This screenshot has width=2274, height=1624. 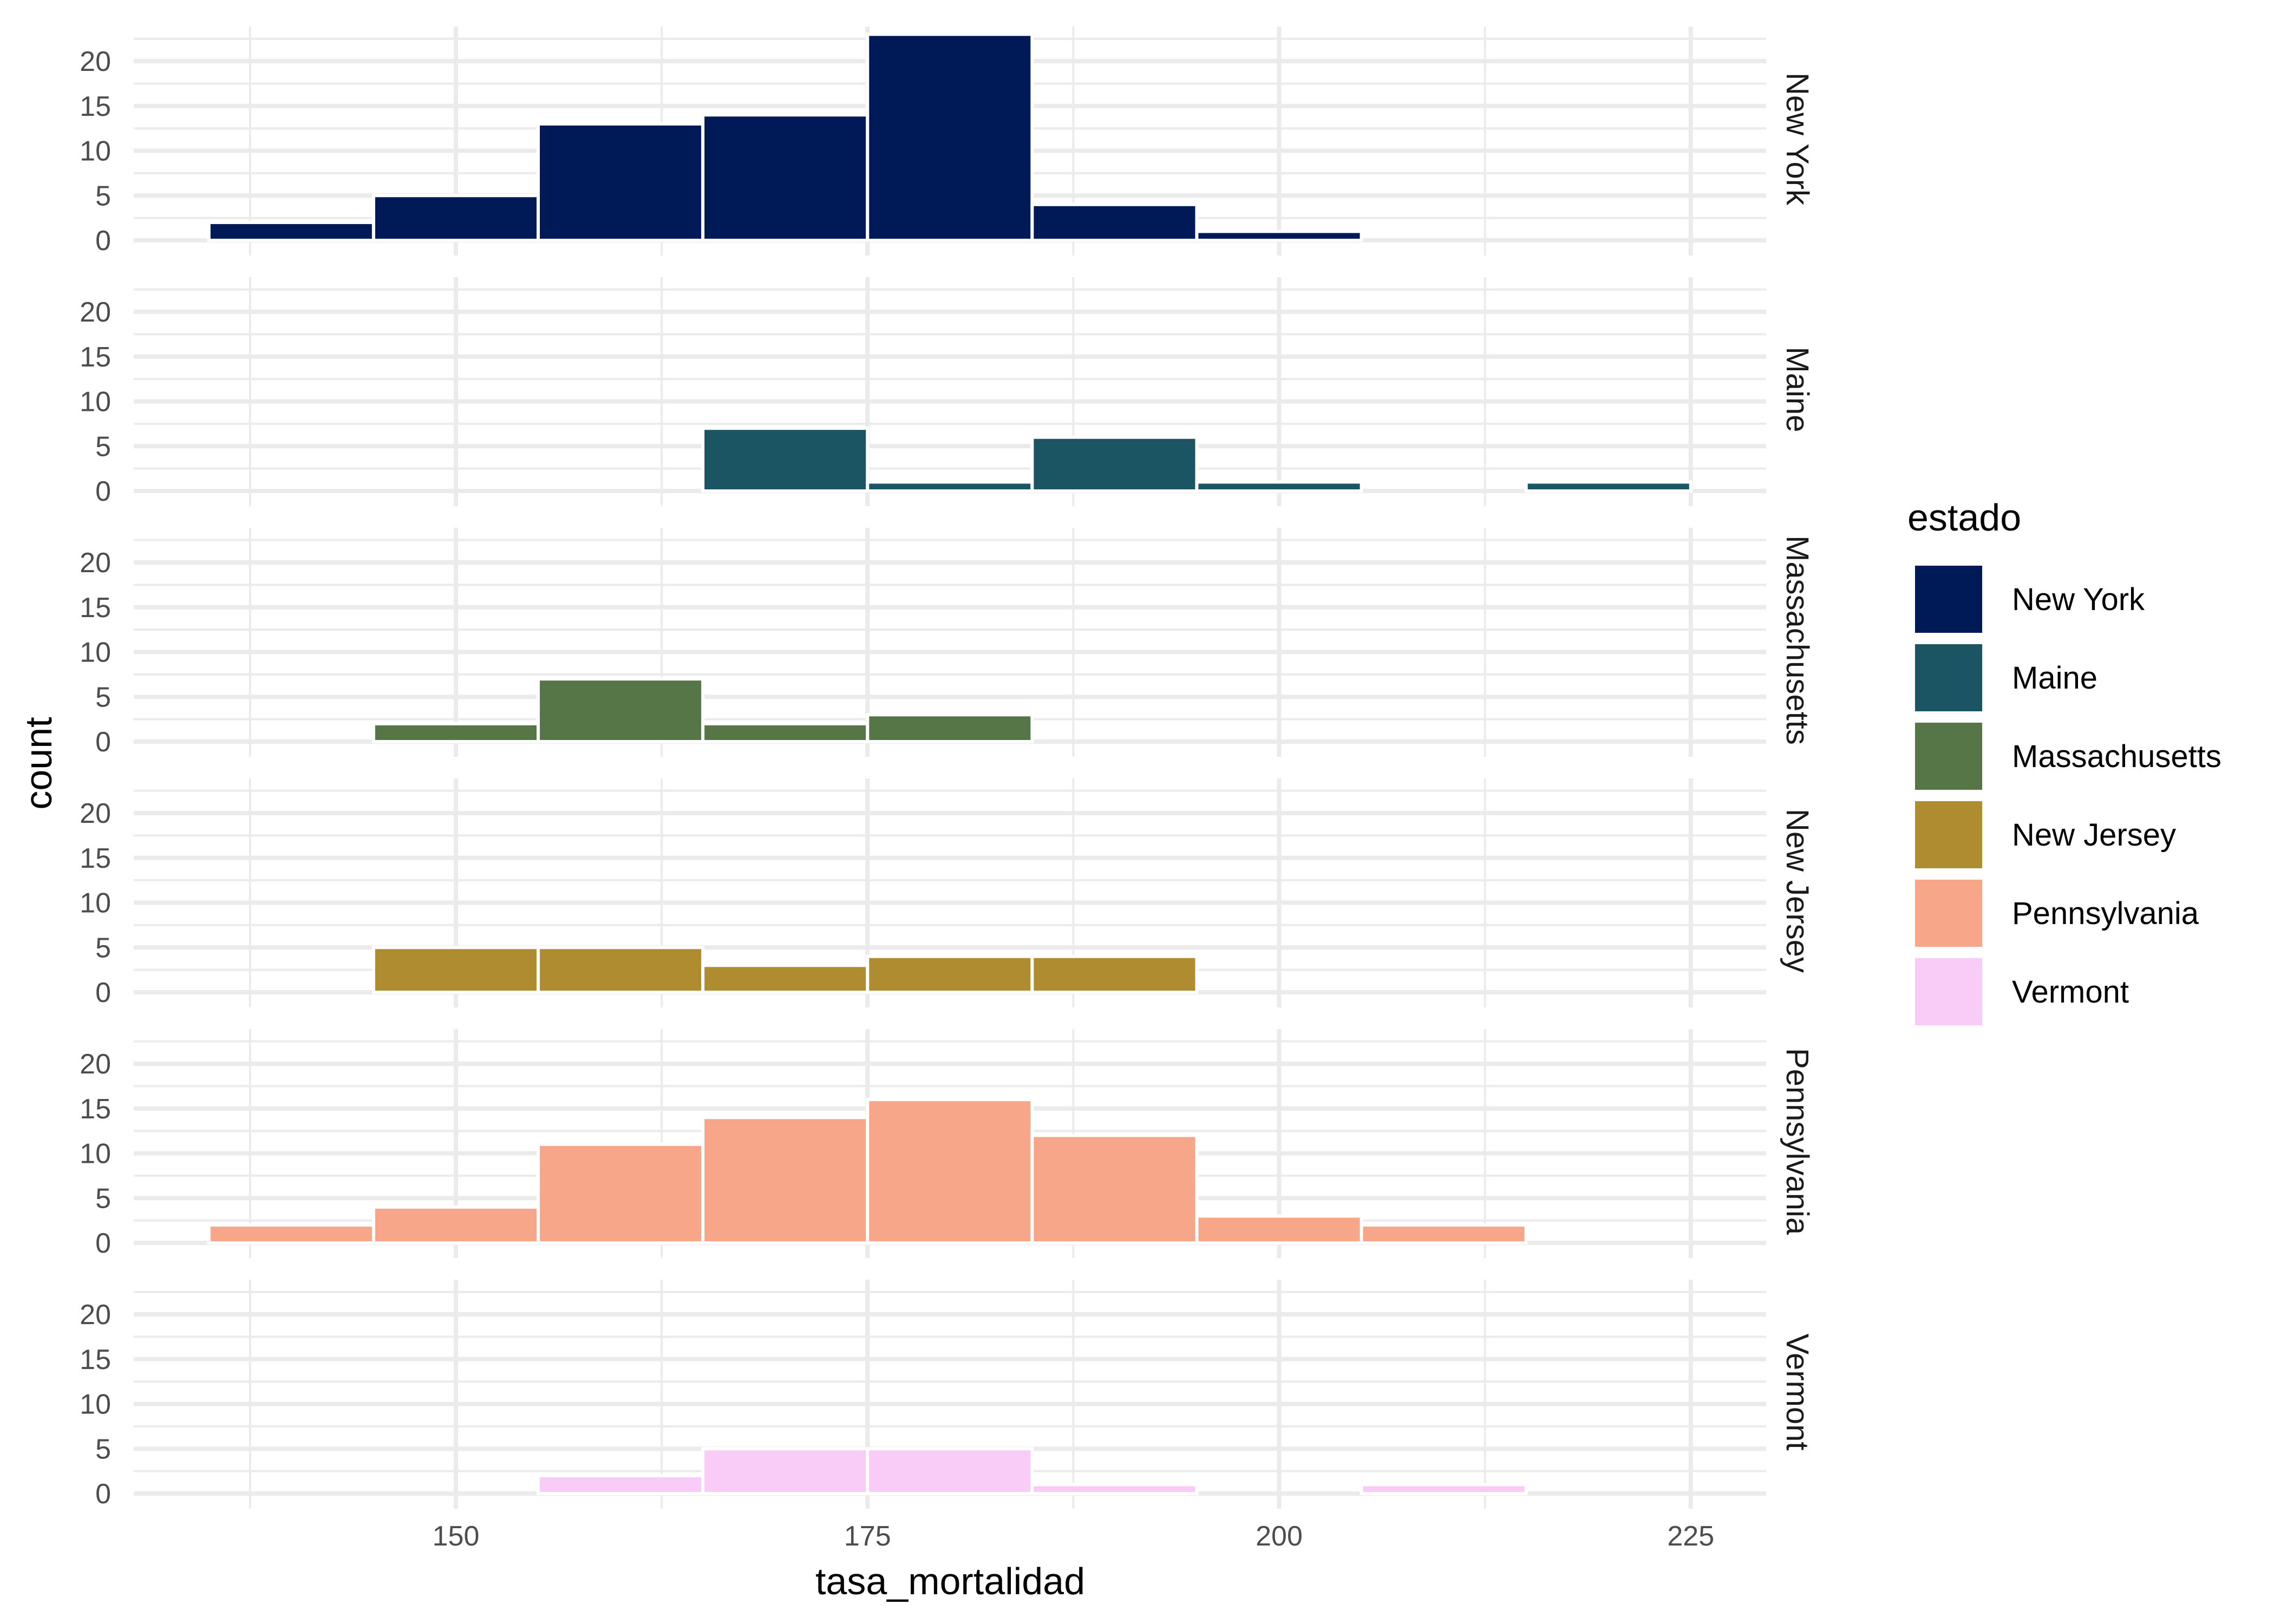 What do you see at coordinates (1964, 517) in the screenshot?
I see `legend-title: estado` at bounding box center [1964, 517].